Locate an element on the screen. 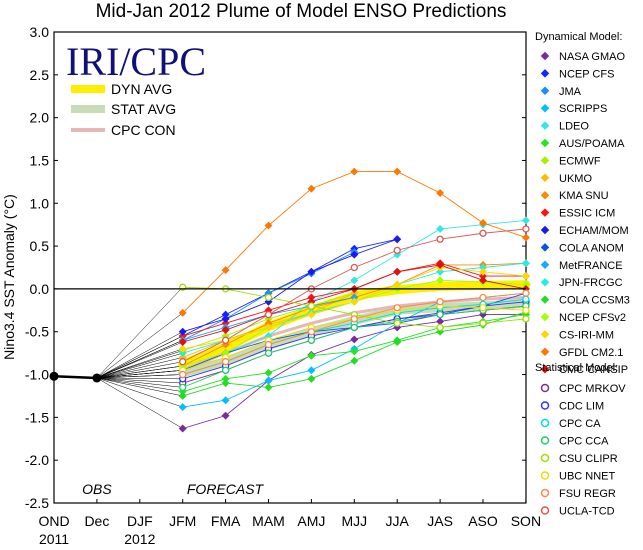  x-tick-label: SON is located at coordinates (526, 521).